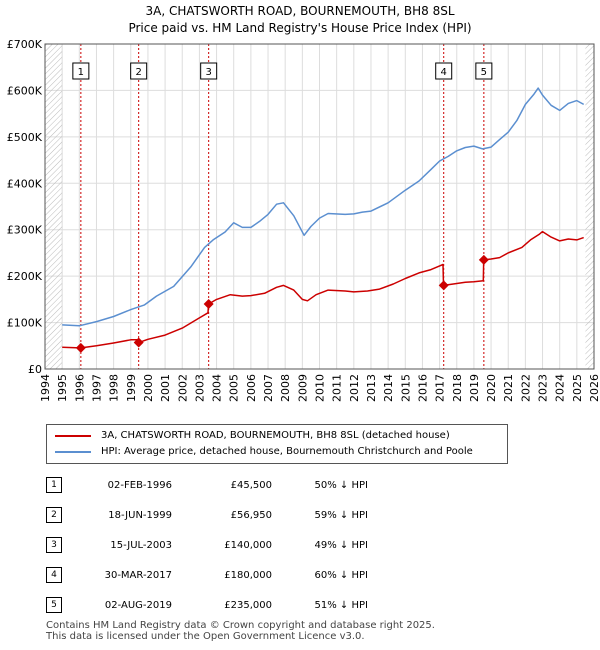  What do you see at coordinates (251, 485) in the screenshot?
I see `transaction-price: £45,500` at bounding box center [251, 485].